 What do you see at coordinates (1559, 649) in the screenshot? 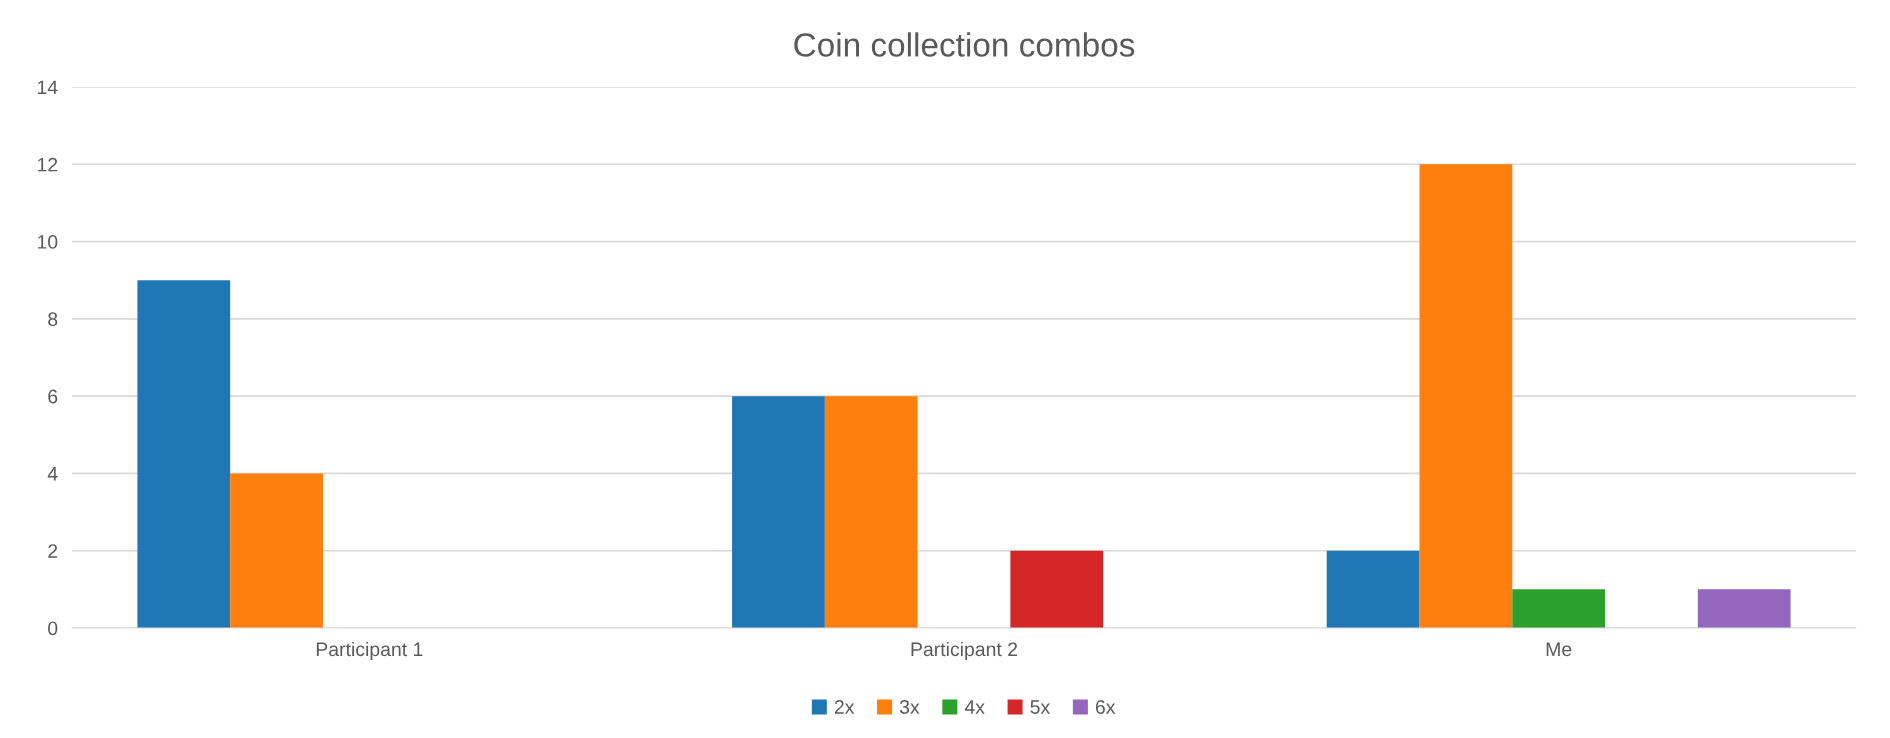
I see `x-tick-label: Me` at bounding box center [1559, 649].